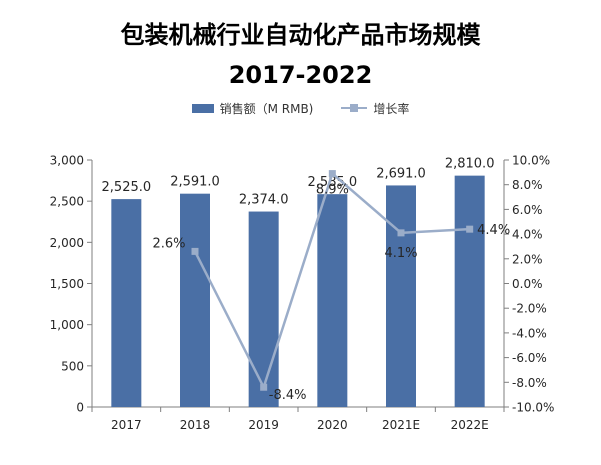  Describe the element at coordinates (391, 108) in the screenshot. I see `legend-label-growth: 增长率` at that location.